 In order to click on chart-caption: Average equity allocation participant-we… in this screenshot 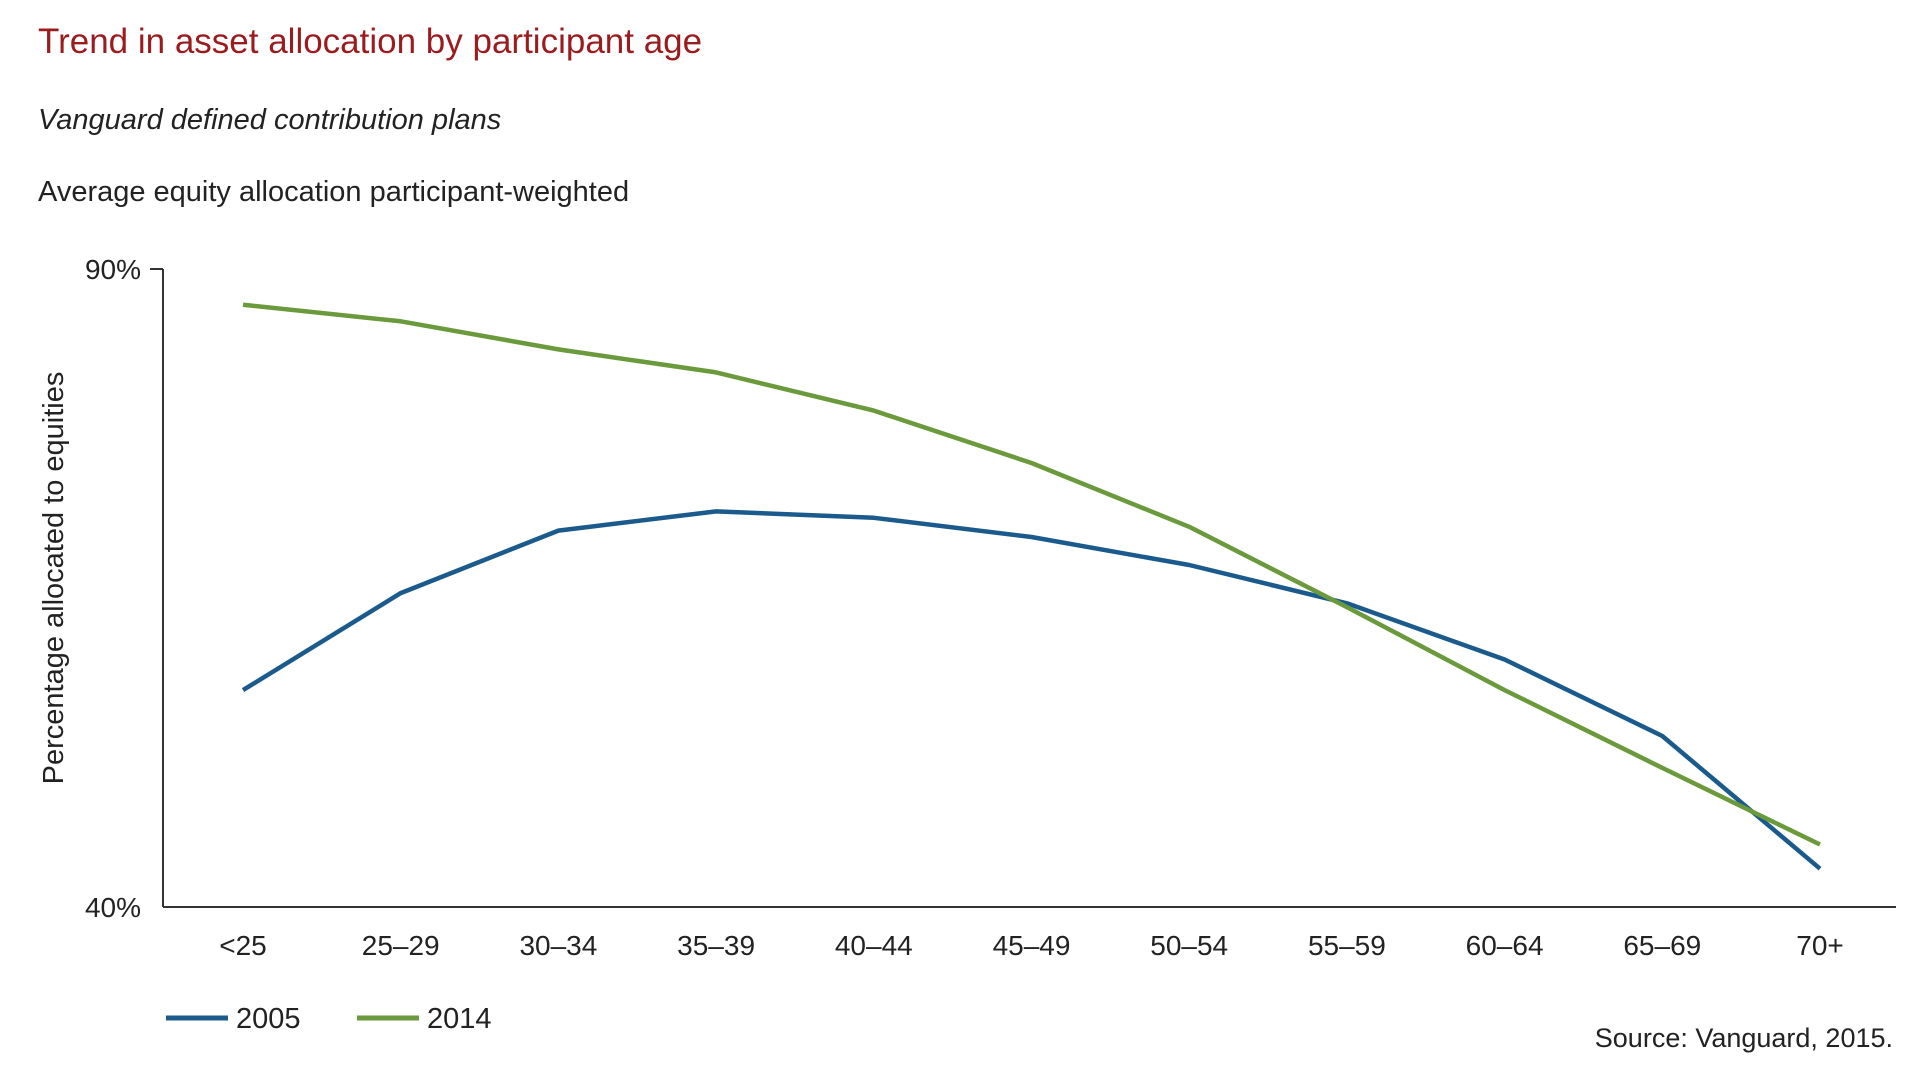, I will do `click(334, 192)`.